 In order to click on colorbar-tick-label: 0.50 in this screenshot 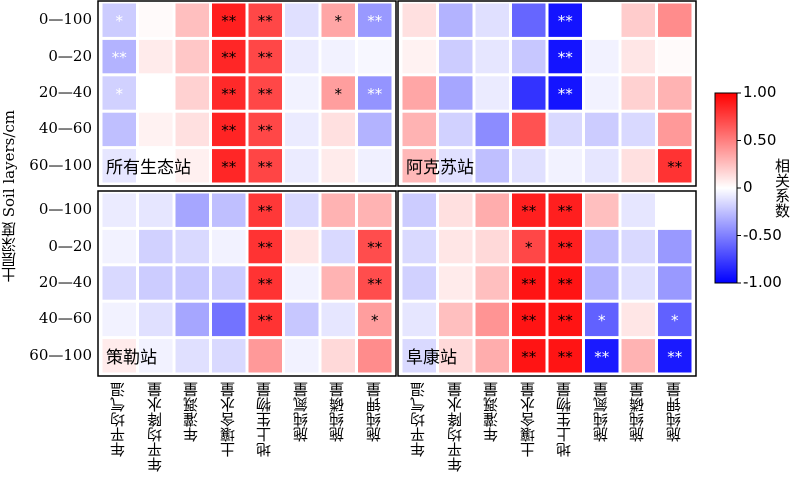, I will do `click(760, 139)`.